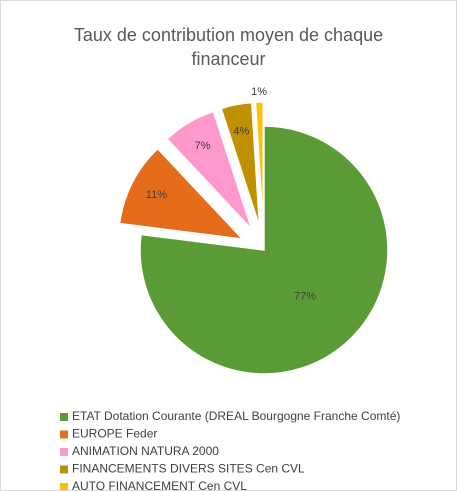  Describe the element at coordinates (305, 296) in the screenshot. I see `data-label: 77%` at that location.